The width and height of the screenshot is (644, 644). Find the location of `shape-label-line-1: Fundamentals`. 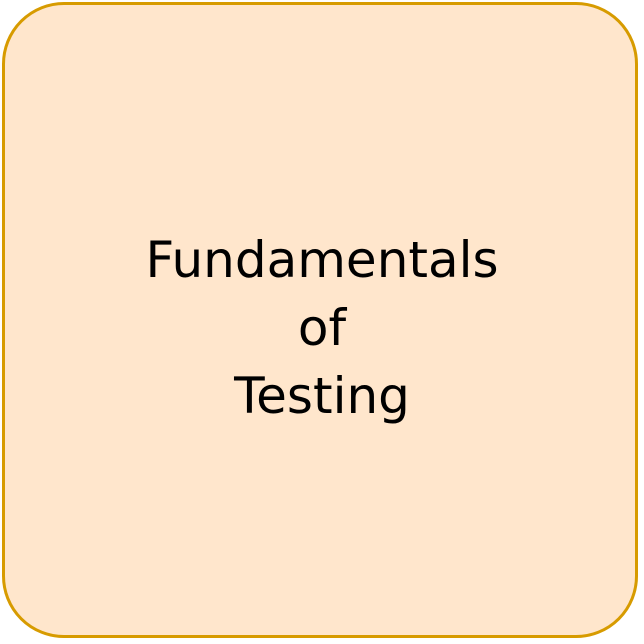

shape-label-line-1: Fundamentals is located at coordinates (322, 260).